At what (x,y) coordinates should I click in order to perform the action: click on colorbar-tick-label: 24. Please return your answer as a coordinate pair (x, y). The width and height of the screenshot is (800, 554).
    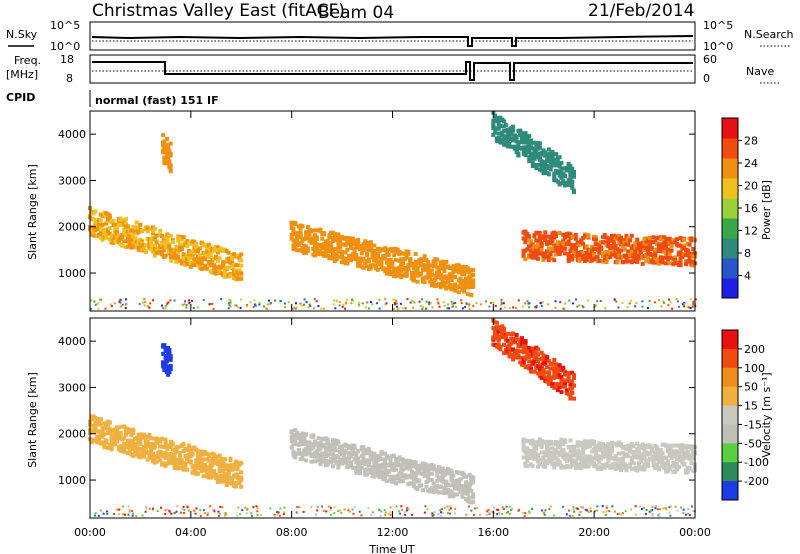
    Looking at the image, I should click on (751, 163).